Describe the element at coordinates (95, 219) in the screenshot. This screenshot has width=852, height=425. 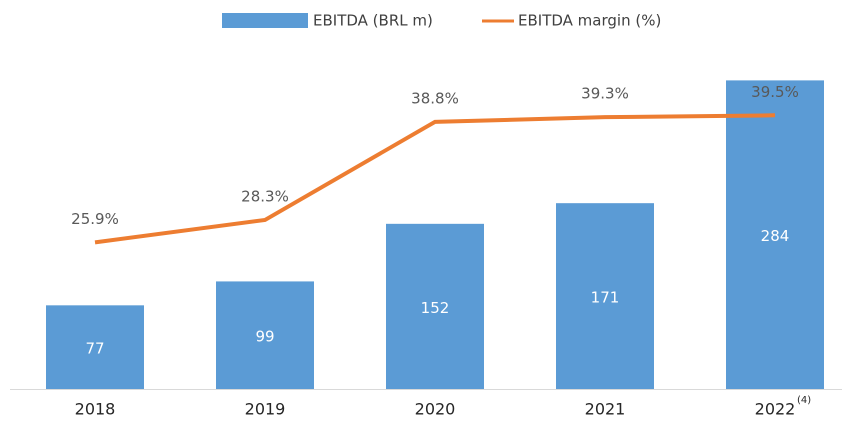
I see `line-value-label: 25.9%` at that location.